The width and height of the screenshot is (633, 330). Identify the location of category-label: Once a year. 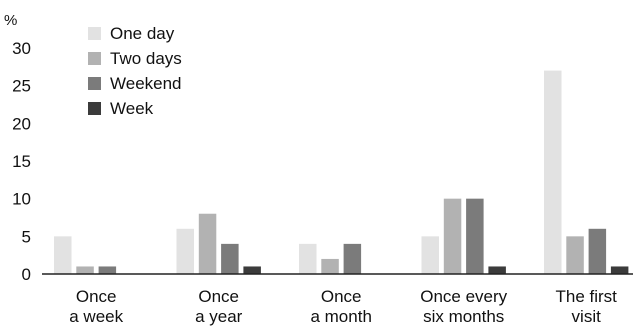
(219, 306).